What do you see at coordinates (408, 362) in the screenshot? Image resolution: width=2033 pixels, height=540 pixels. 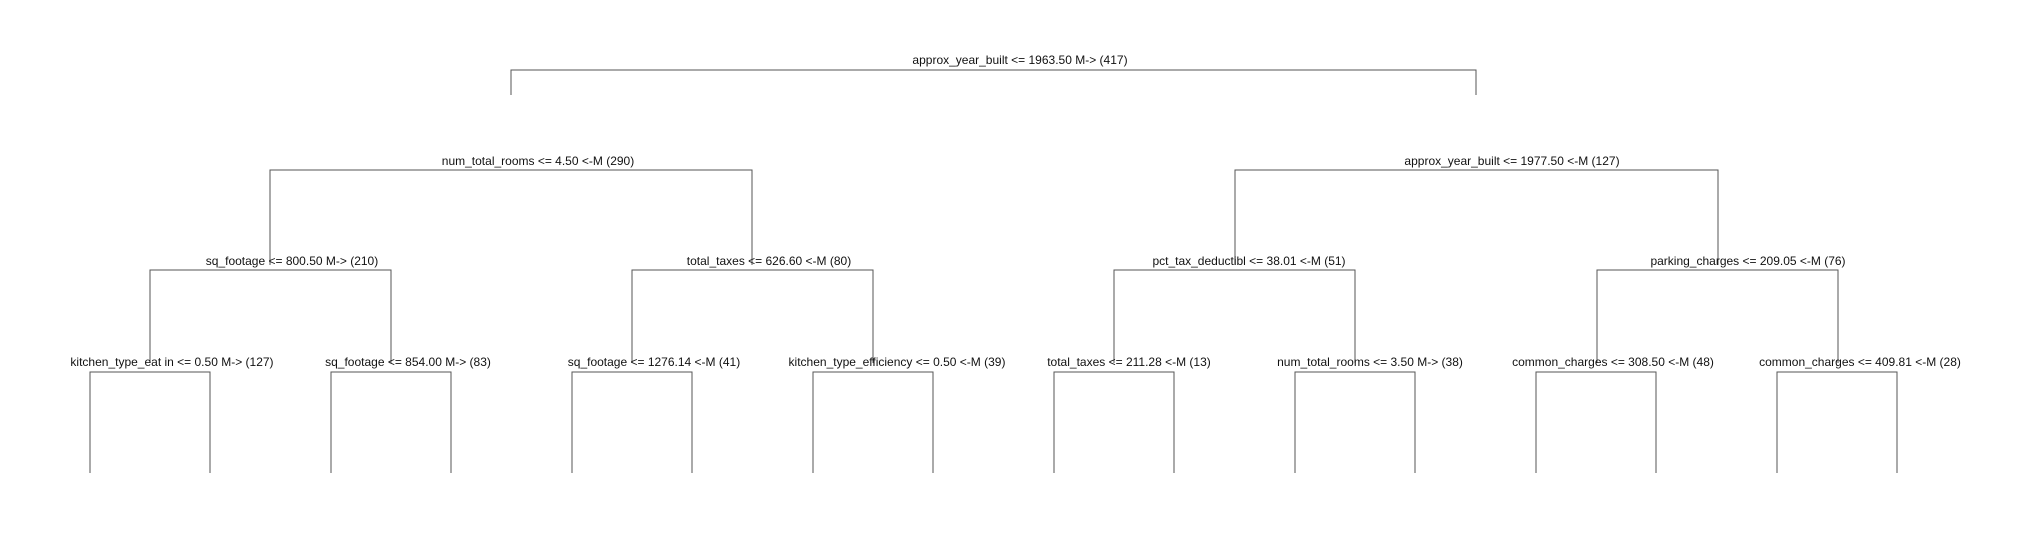 I see `node-llr-label: sq_footage <= 854.00 M-> (83)` at bounding box center [408, 362].